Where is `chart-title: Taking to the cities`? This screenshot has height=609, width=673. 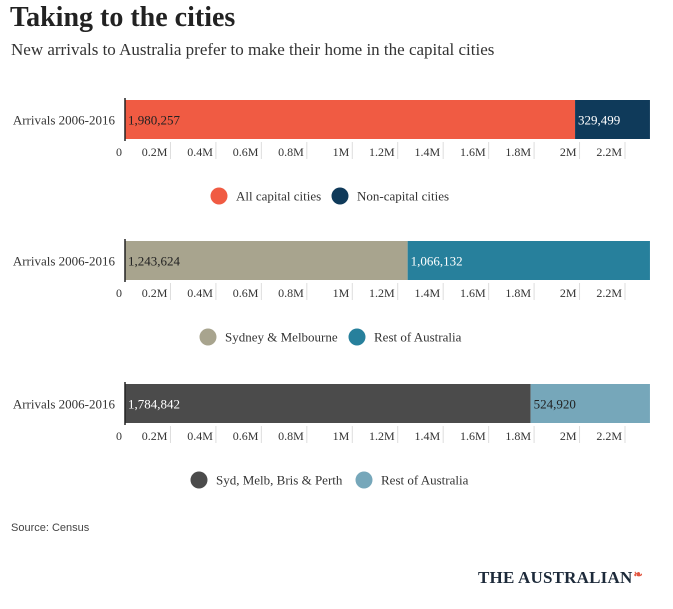 chart-title: Taking to the cities is located at coordinates (123, 17).